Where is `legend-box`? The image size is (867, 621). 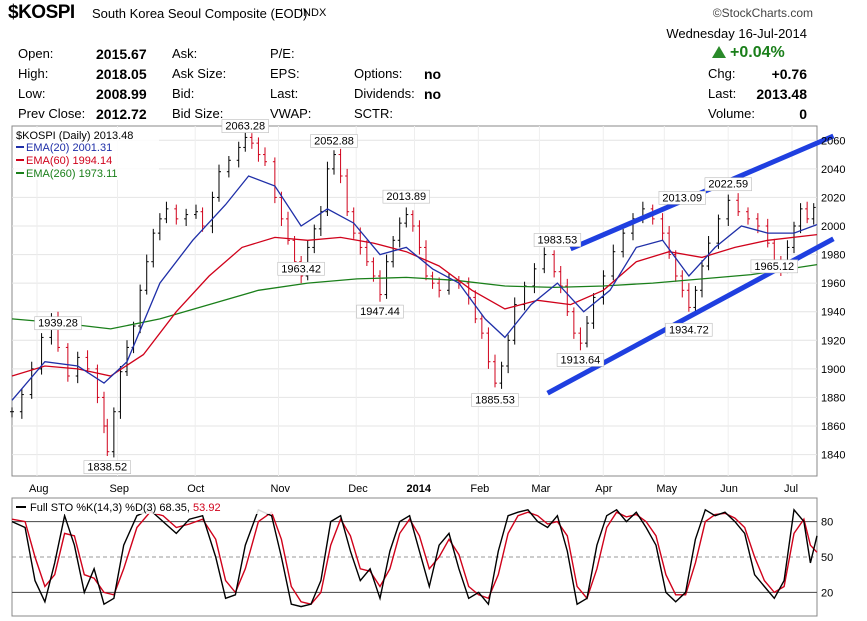 legend-box is located at coordinates (86, 154).